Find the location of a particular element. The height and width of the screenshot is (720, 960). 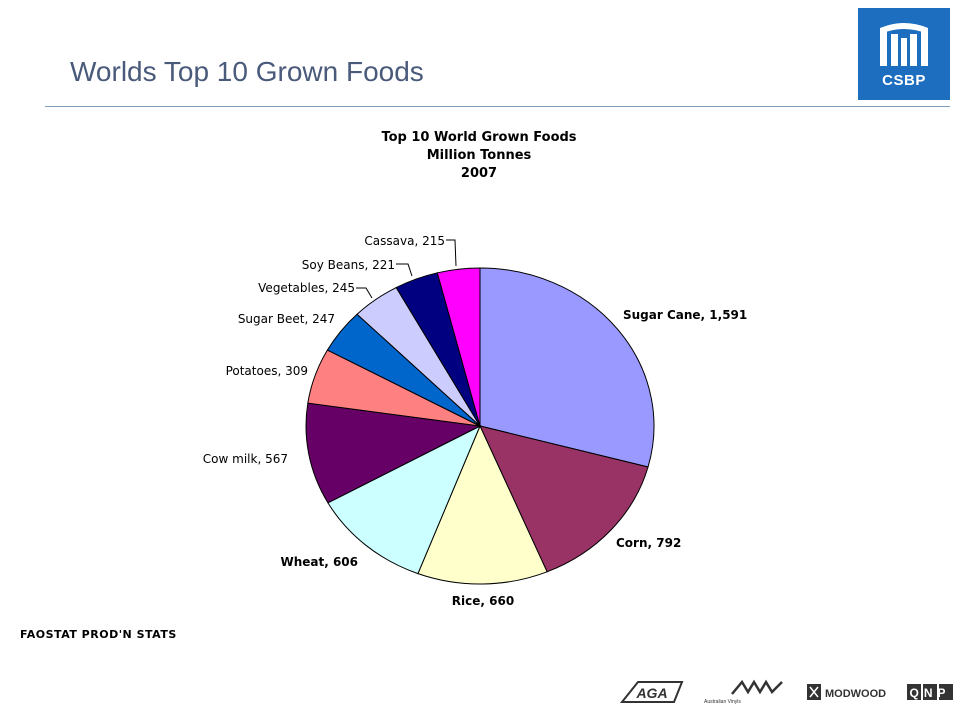

data-label-sugar-beet: Sugar Beet, 247 is located at coordinates (286, 319).